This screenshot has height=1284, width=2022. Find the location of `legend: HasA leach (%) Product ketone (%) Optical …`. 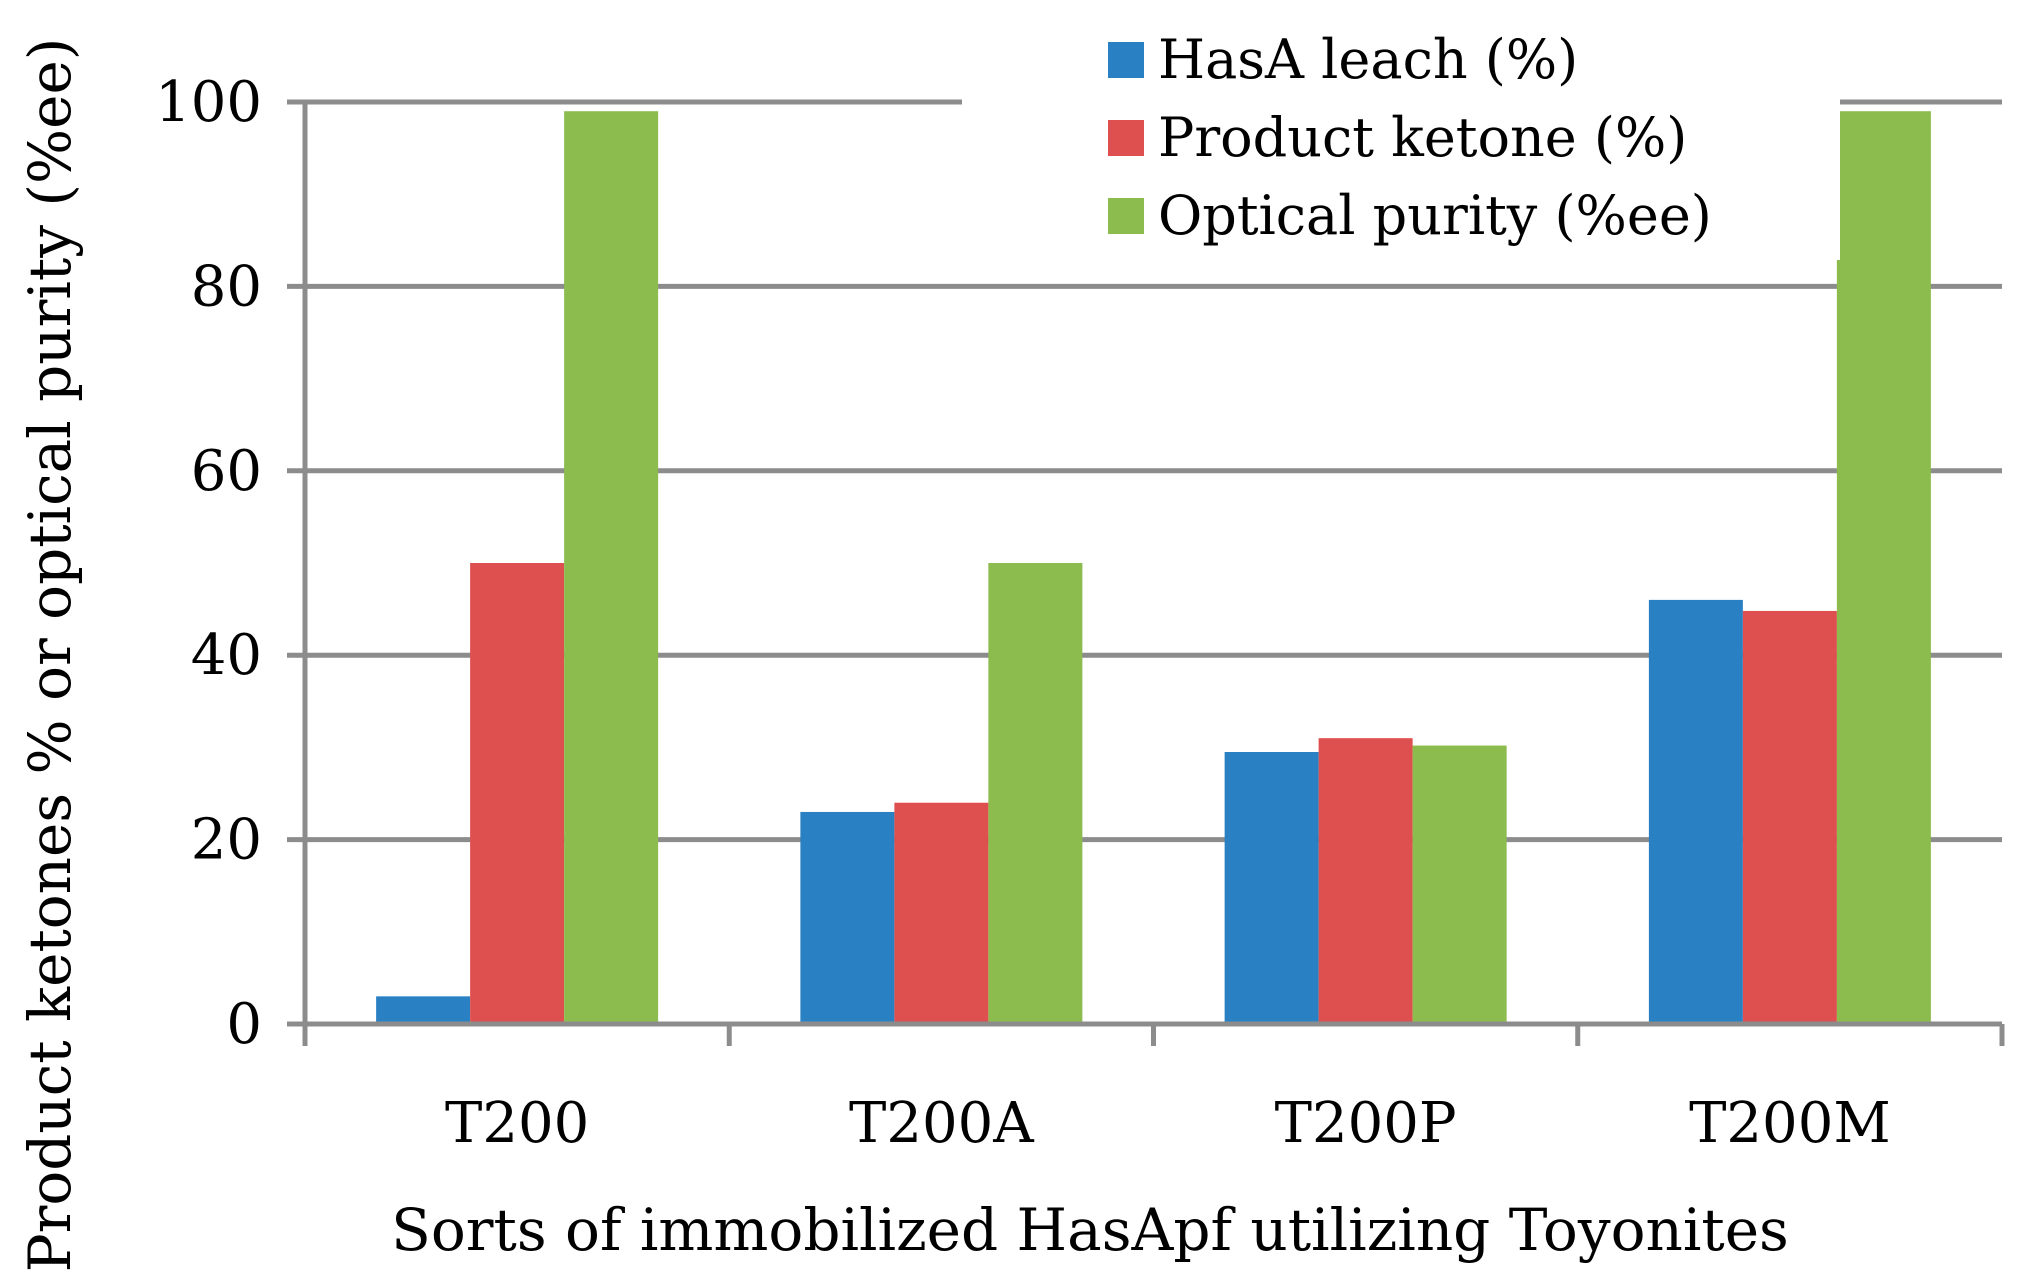

legend: HasA leach (%) Product ketone (%) Optical … is located at coordinates (1401, 140).